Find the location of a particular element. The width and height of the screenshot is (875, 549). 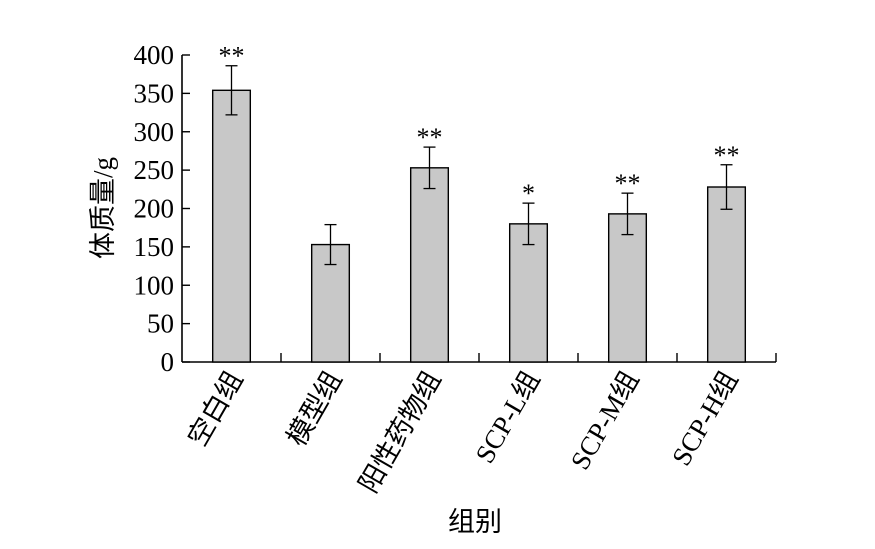

x-tick-label: SCP-M组 is located at coordinates (605, 420).